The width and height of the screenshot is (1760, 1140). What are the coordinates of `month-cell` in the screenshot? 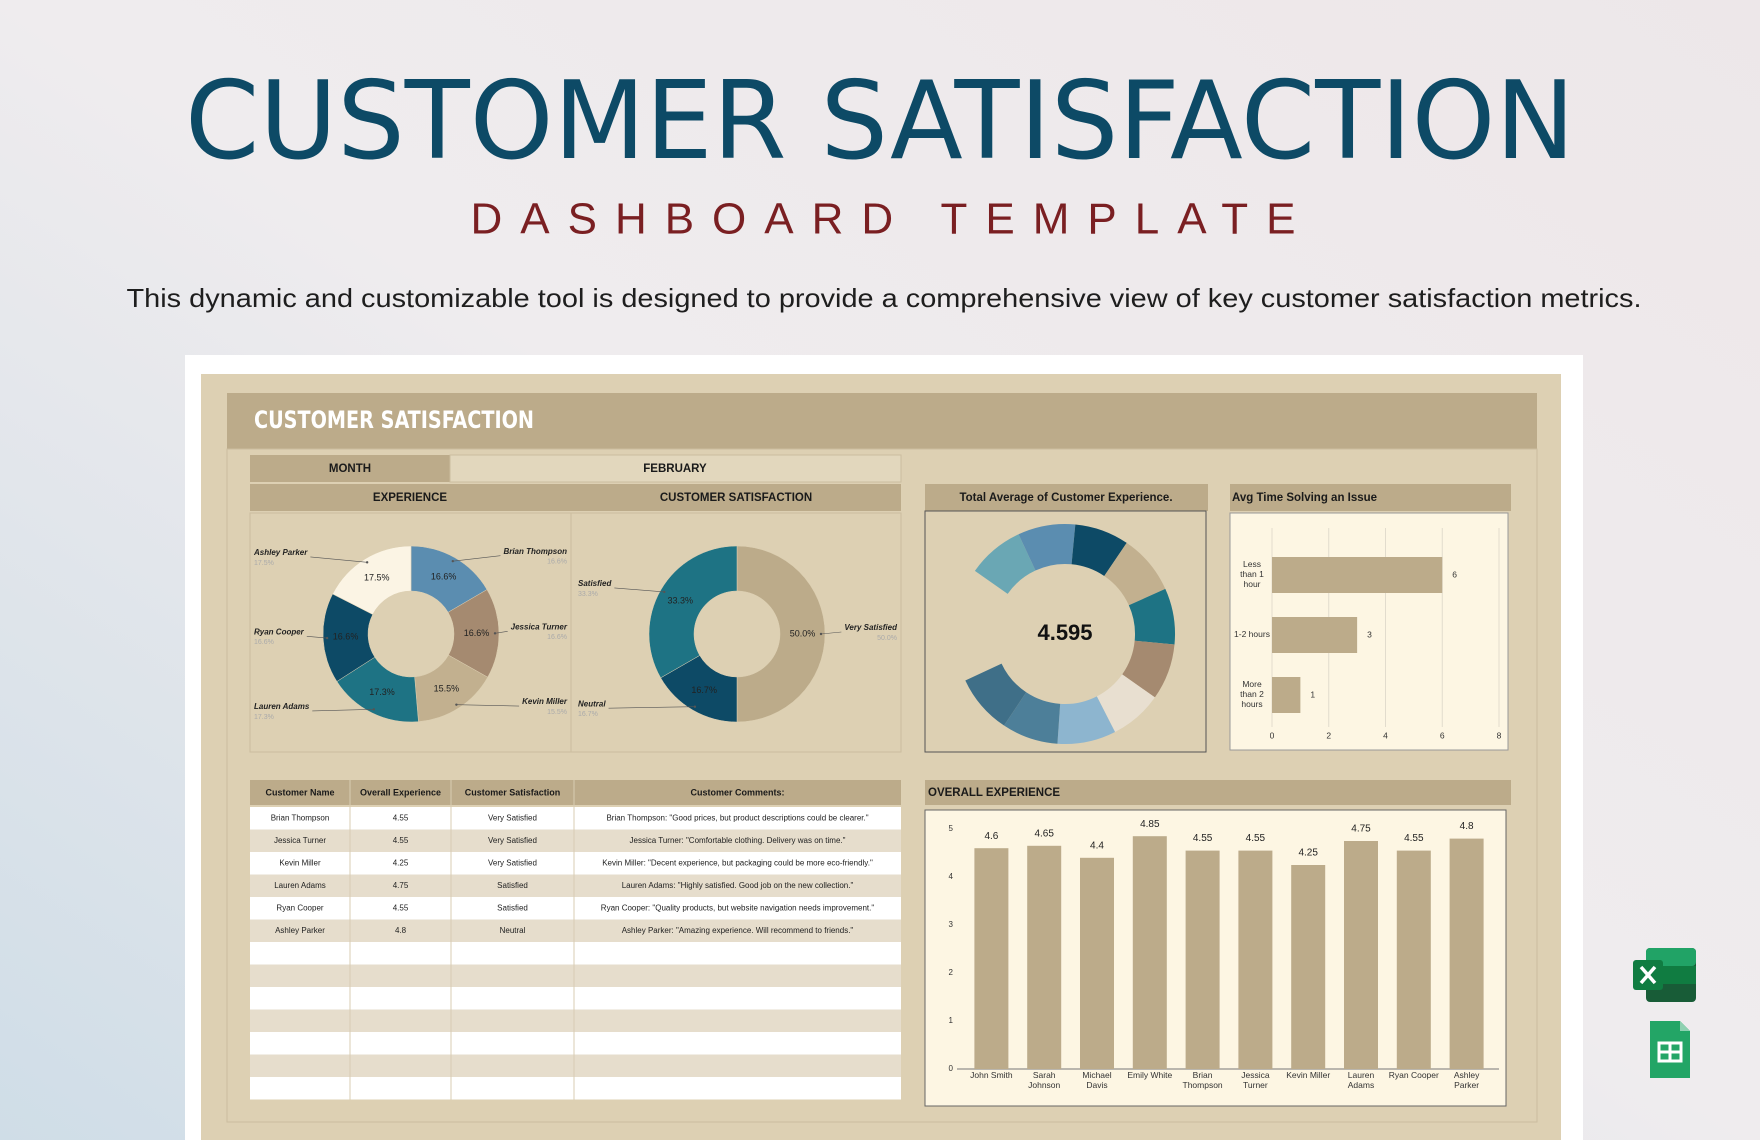 It's located at (675, 468).